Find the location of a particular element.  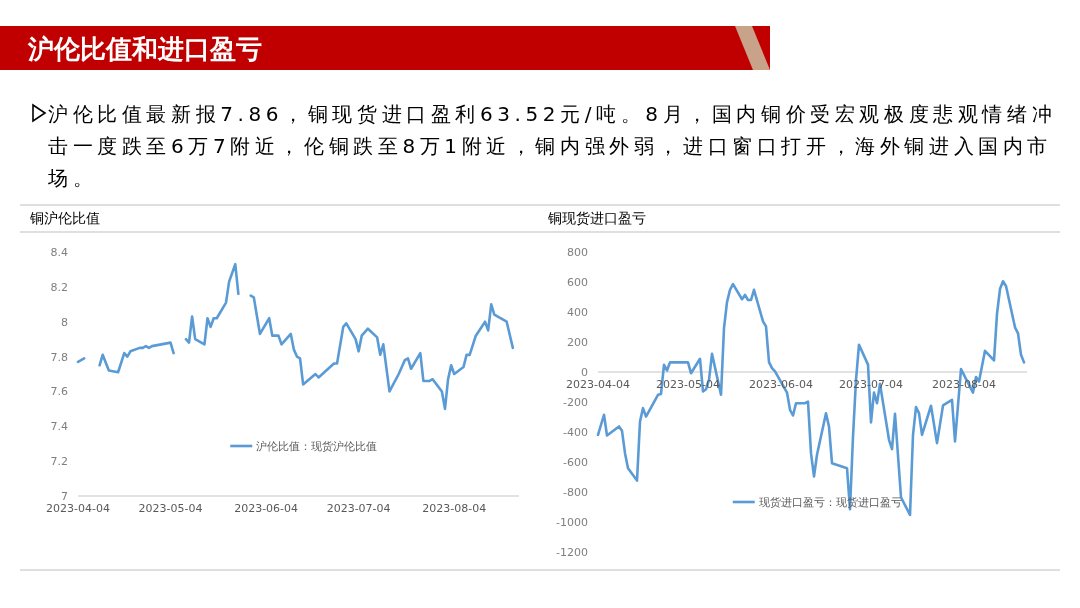

legend-label: 沪伦比值：现货沪伦比值 is located at coordinates (317, 446).